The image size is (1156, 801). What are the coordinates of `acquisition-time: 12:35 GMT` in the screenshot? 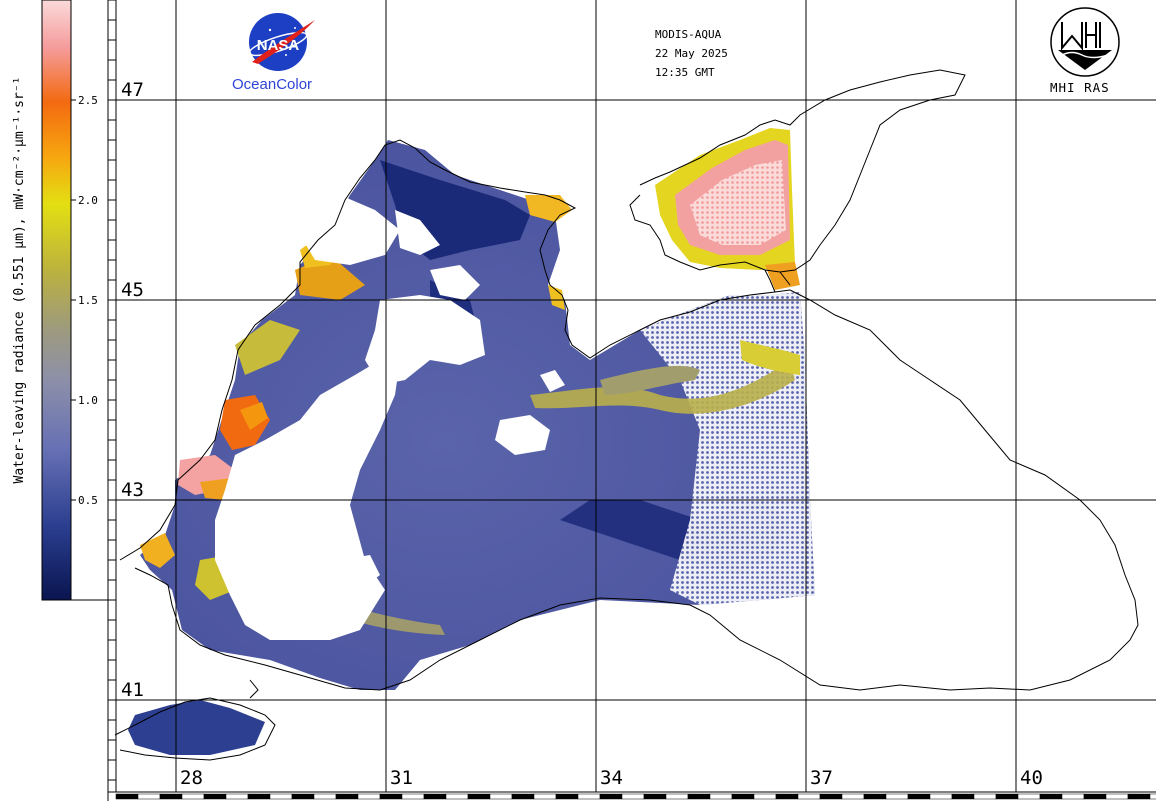 It's located at (685, 72).